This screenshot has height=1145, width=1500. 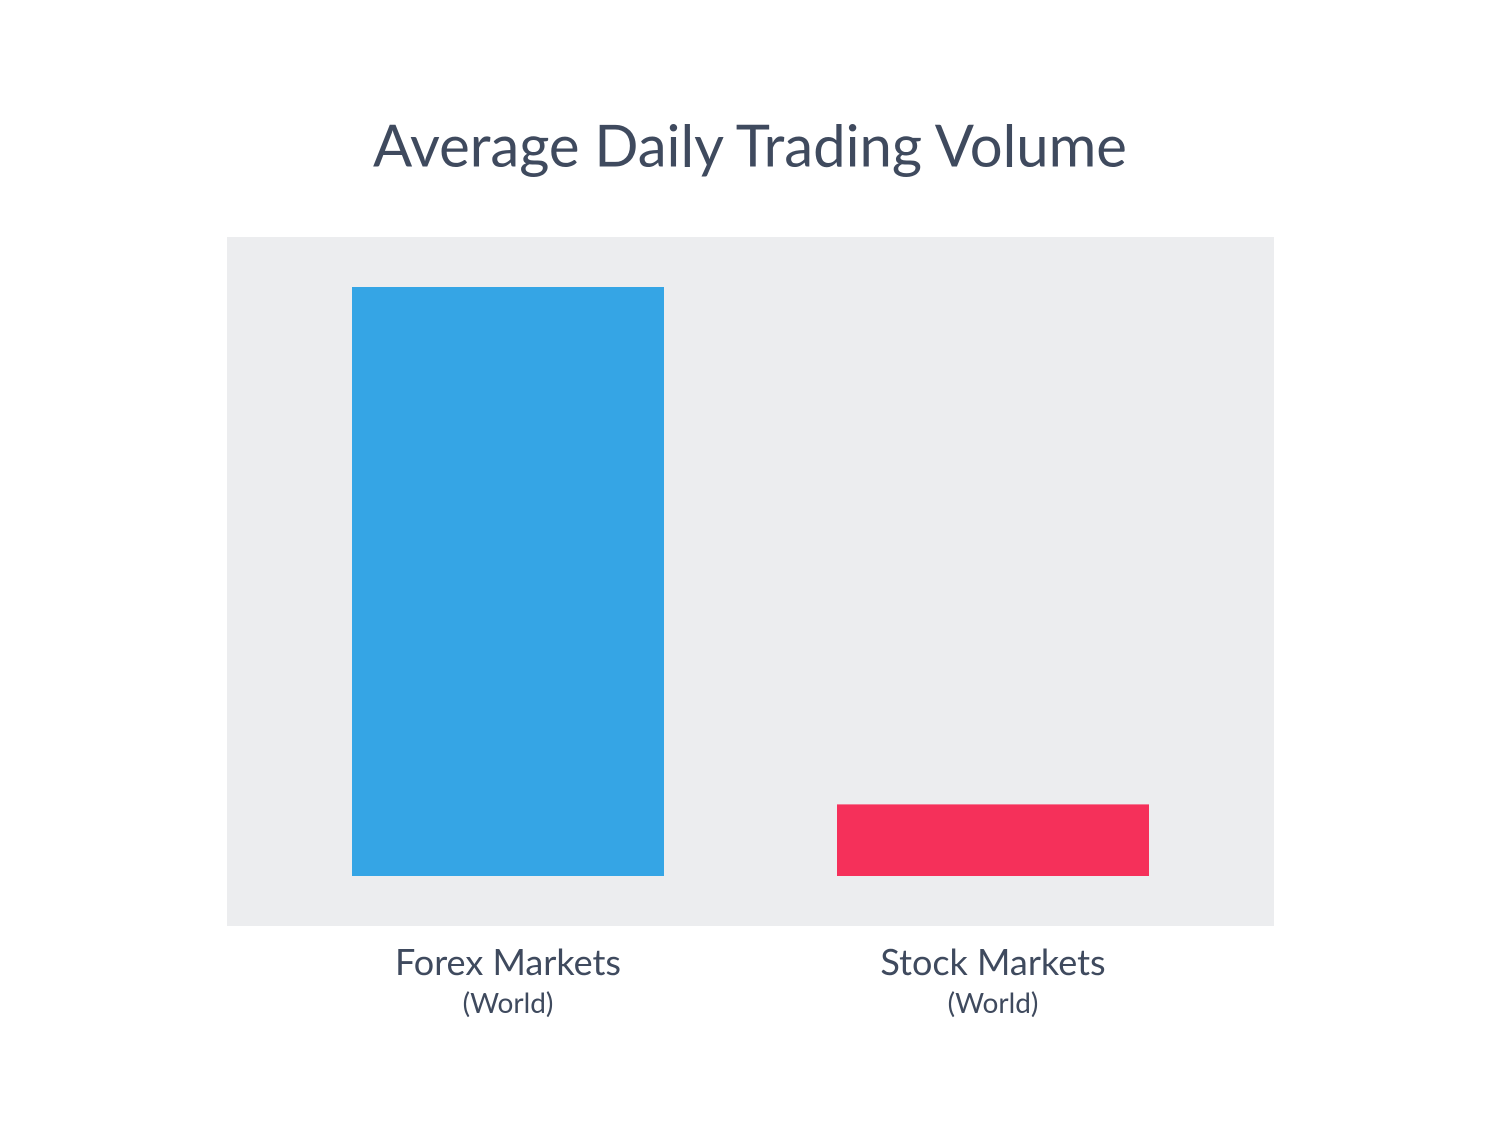 What do you see at coordinates (992, 961) in the screenshot?
I see `x-tick-label: Stock Markets` at bounding box center [992, 961].